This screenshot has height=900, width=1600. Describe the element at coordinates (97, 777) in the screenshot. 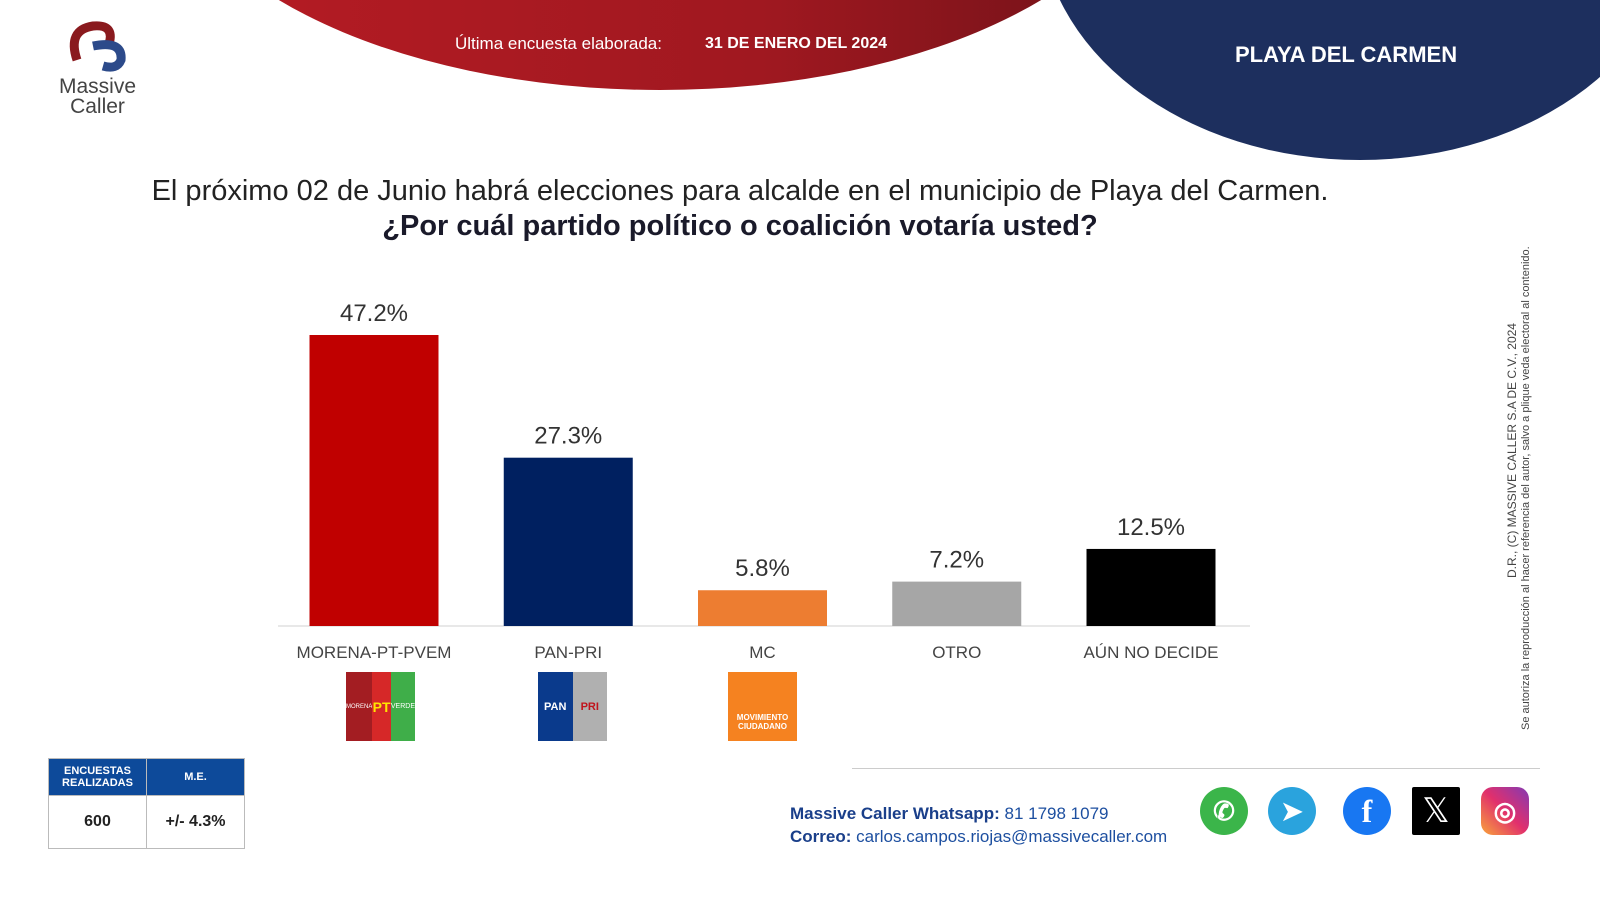

I see `surveys-header: ENCUESTAS REALIZADAS` at that location.